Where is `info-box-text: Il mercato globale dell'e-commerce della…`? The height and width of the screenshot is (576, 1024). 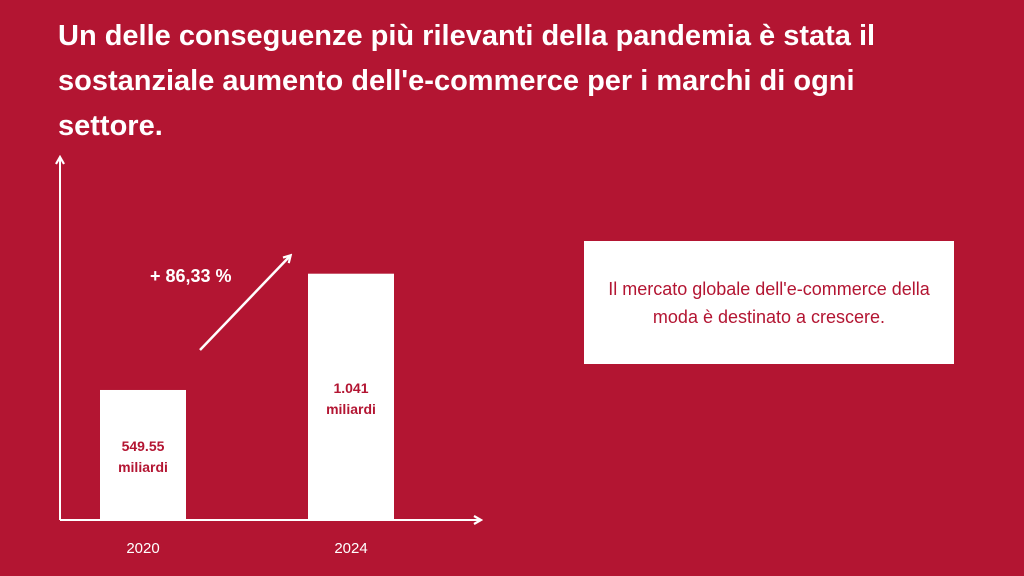 info-box-text: Il mercato globale dell'e-commerce della… is located at coordinates (769, 302).